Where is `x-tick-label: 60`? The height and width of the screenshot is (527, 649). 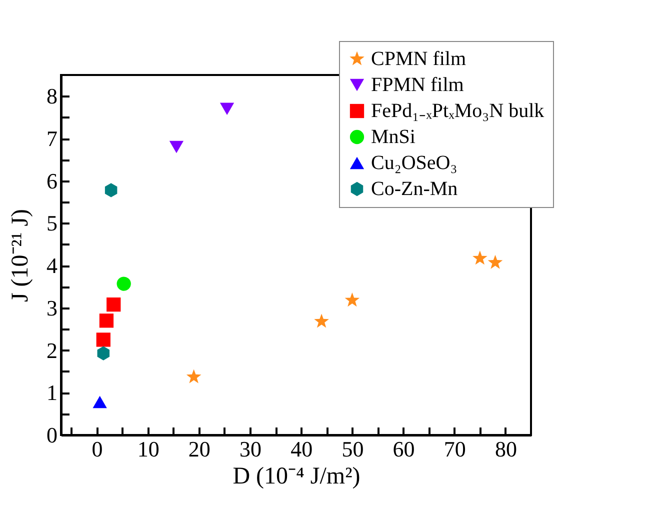 x-tick-label: 60 is located at coordinates (403, 449).